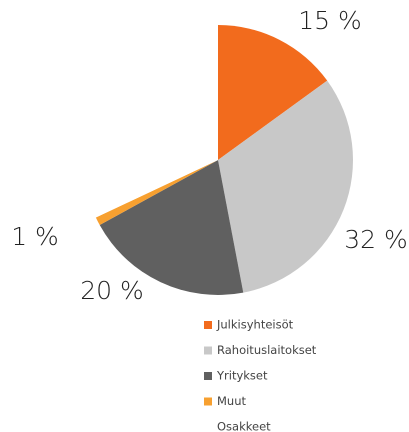 The height and width of the screenshot is (432, 409). Describe the element at coordinates (112, 290) in the screenshot. I see `value-label: 20 %` at that location.